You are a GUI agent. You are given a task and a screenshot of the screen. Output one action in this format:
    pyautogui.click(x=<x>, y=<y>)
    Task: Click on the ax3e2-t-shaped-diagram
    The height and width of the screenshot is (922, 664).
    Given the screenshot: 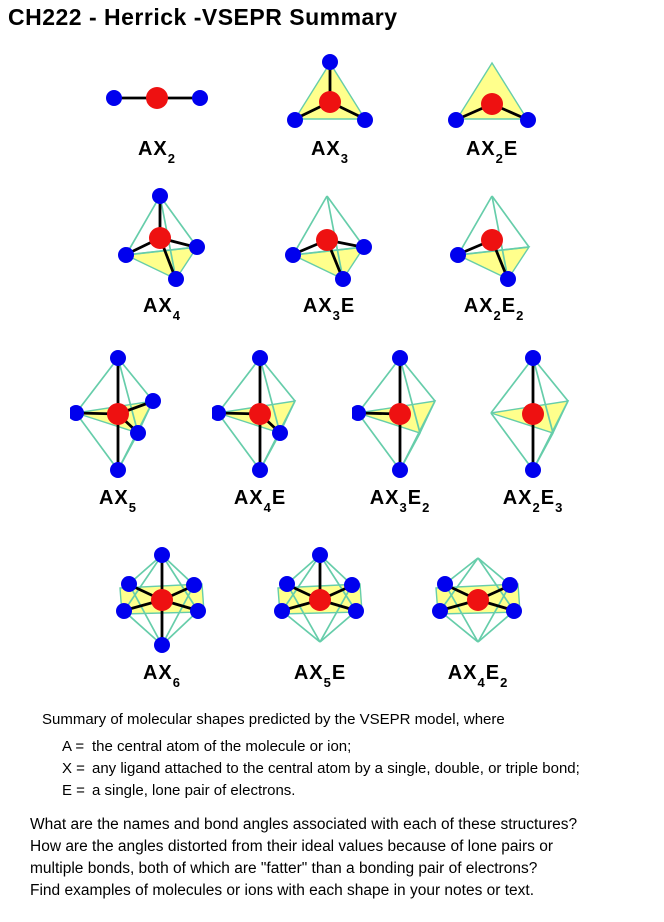 What is the action you would take?
    pyautogui.click(x=394, y=414)
    